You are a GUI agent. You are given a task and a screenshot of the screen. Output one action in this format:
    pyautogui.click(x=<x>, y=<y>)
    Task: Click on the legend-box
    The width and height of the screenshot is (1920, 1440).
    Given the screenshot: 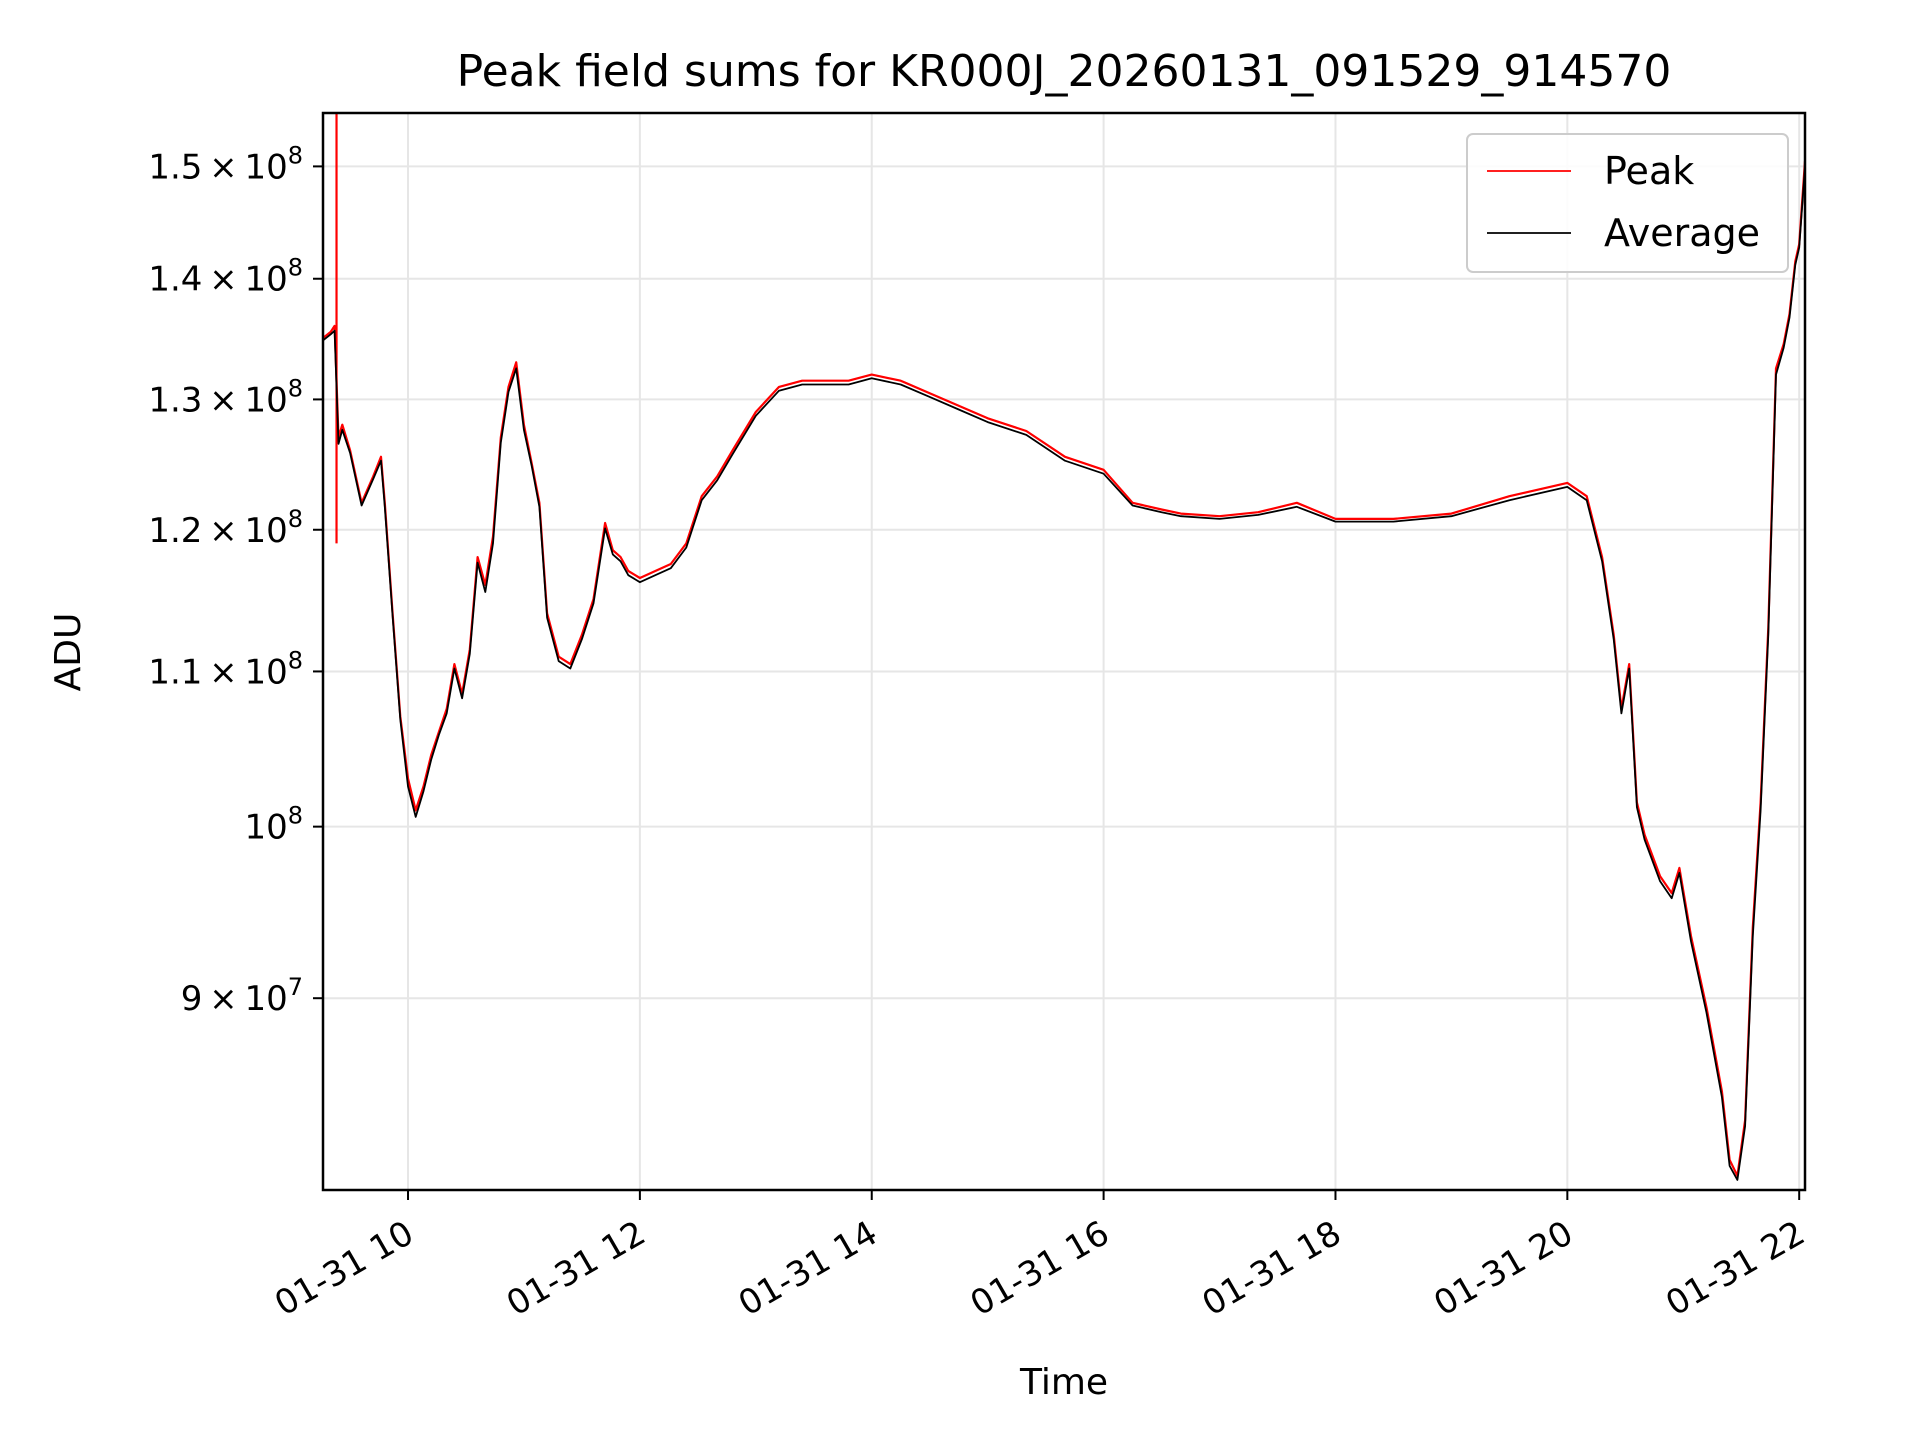 What is the action you would take?
    pyautogui.click(x=1627, y=203)
    